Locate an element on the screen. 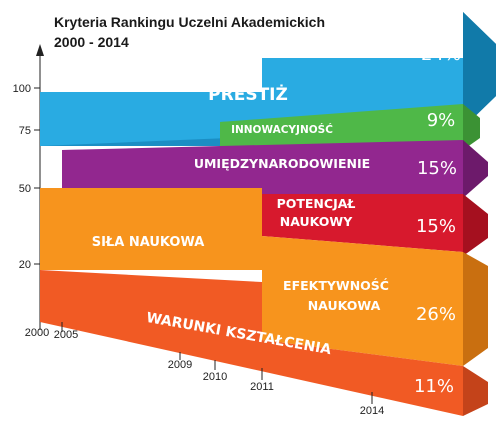 The height and width of the screenshot is (428, 500). band-efektywnosc is located at coordinates (375, 301).